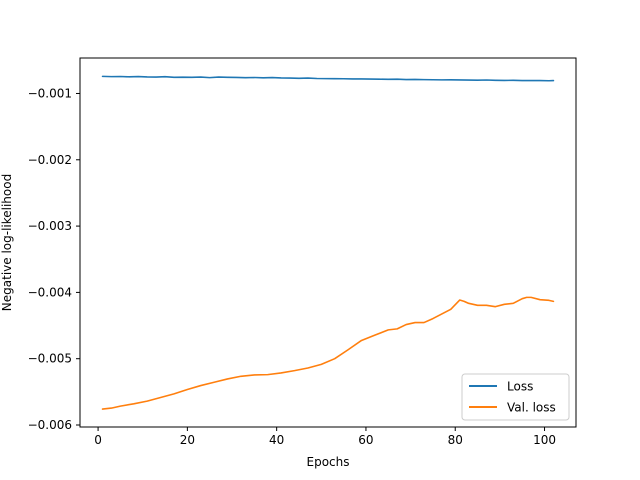 The width and height of the screenshot is (640, 480). What do you see at coordinates (276, 440) in the screenshot?
I see `x-tick-label: 40` at bounding box center [276, 440].